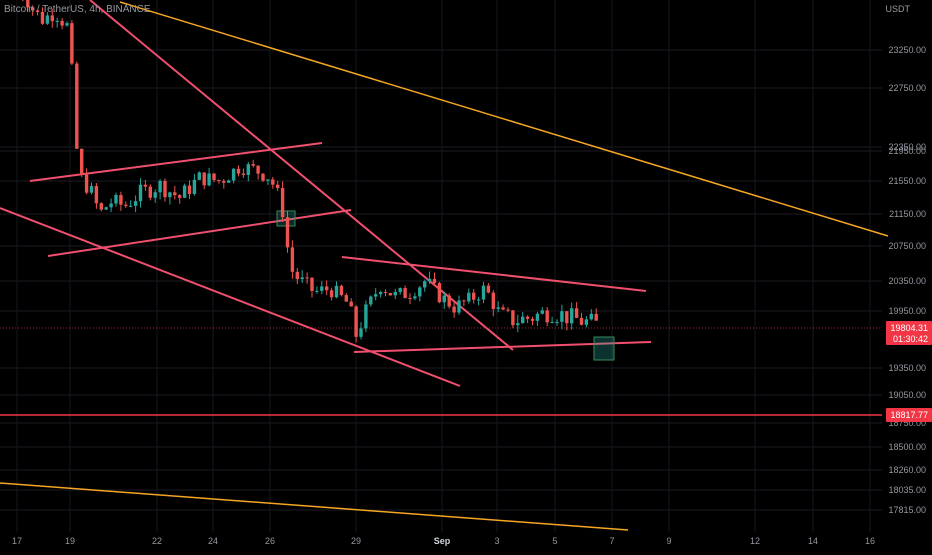 The width and height of the screenshot is (932, 555). What do you see at coordinates (813, 541) in the screenshot?
I see `time-tick-label: 14` at bounding box center [813, 541].